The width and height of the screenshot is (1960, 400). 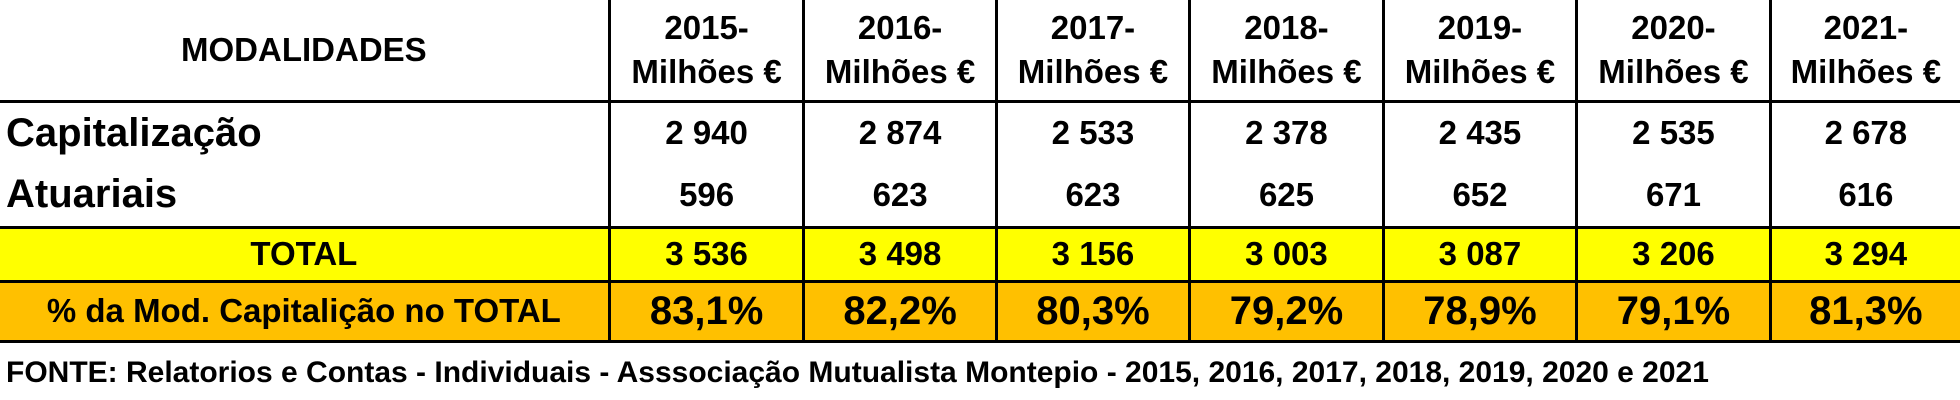 I want to click on header-year-2019: 2019- Milhões €, so click(x=1480, y=51).